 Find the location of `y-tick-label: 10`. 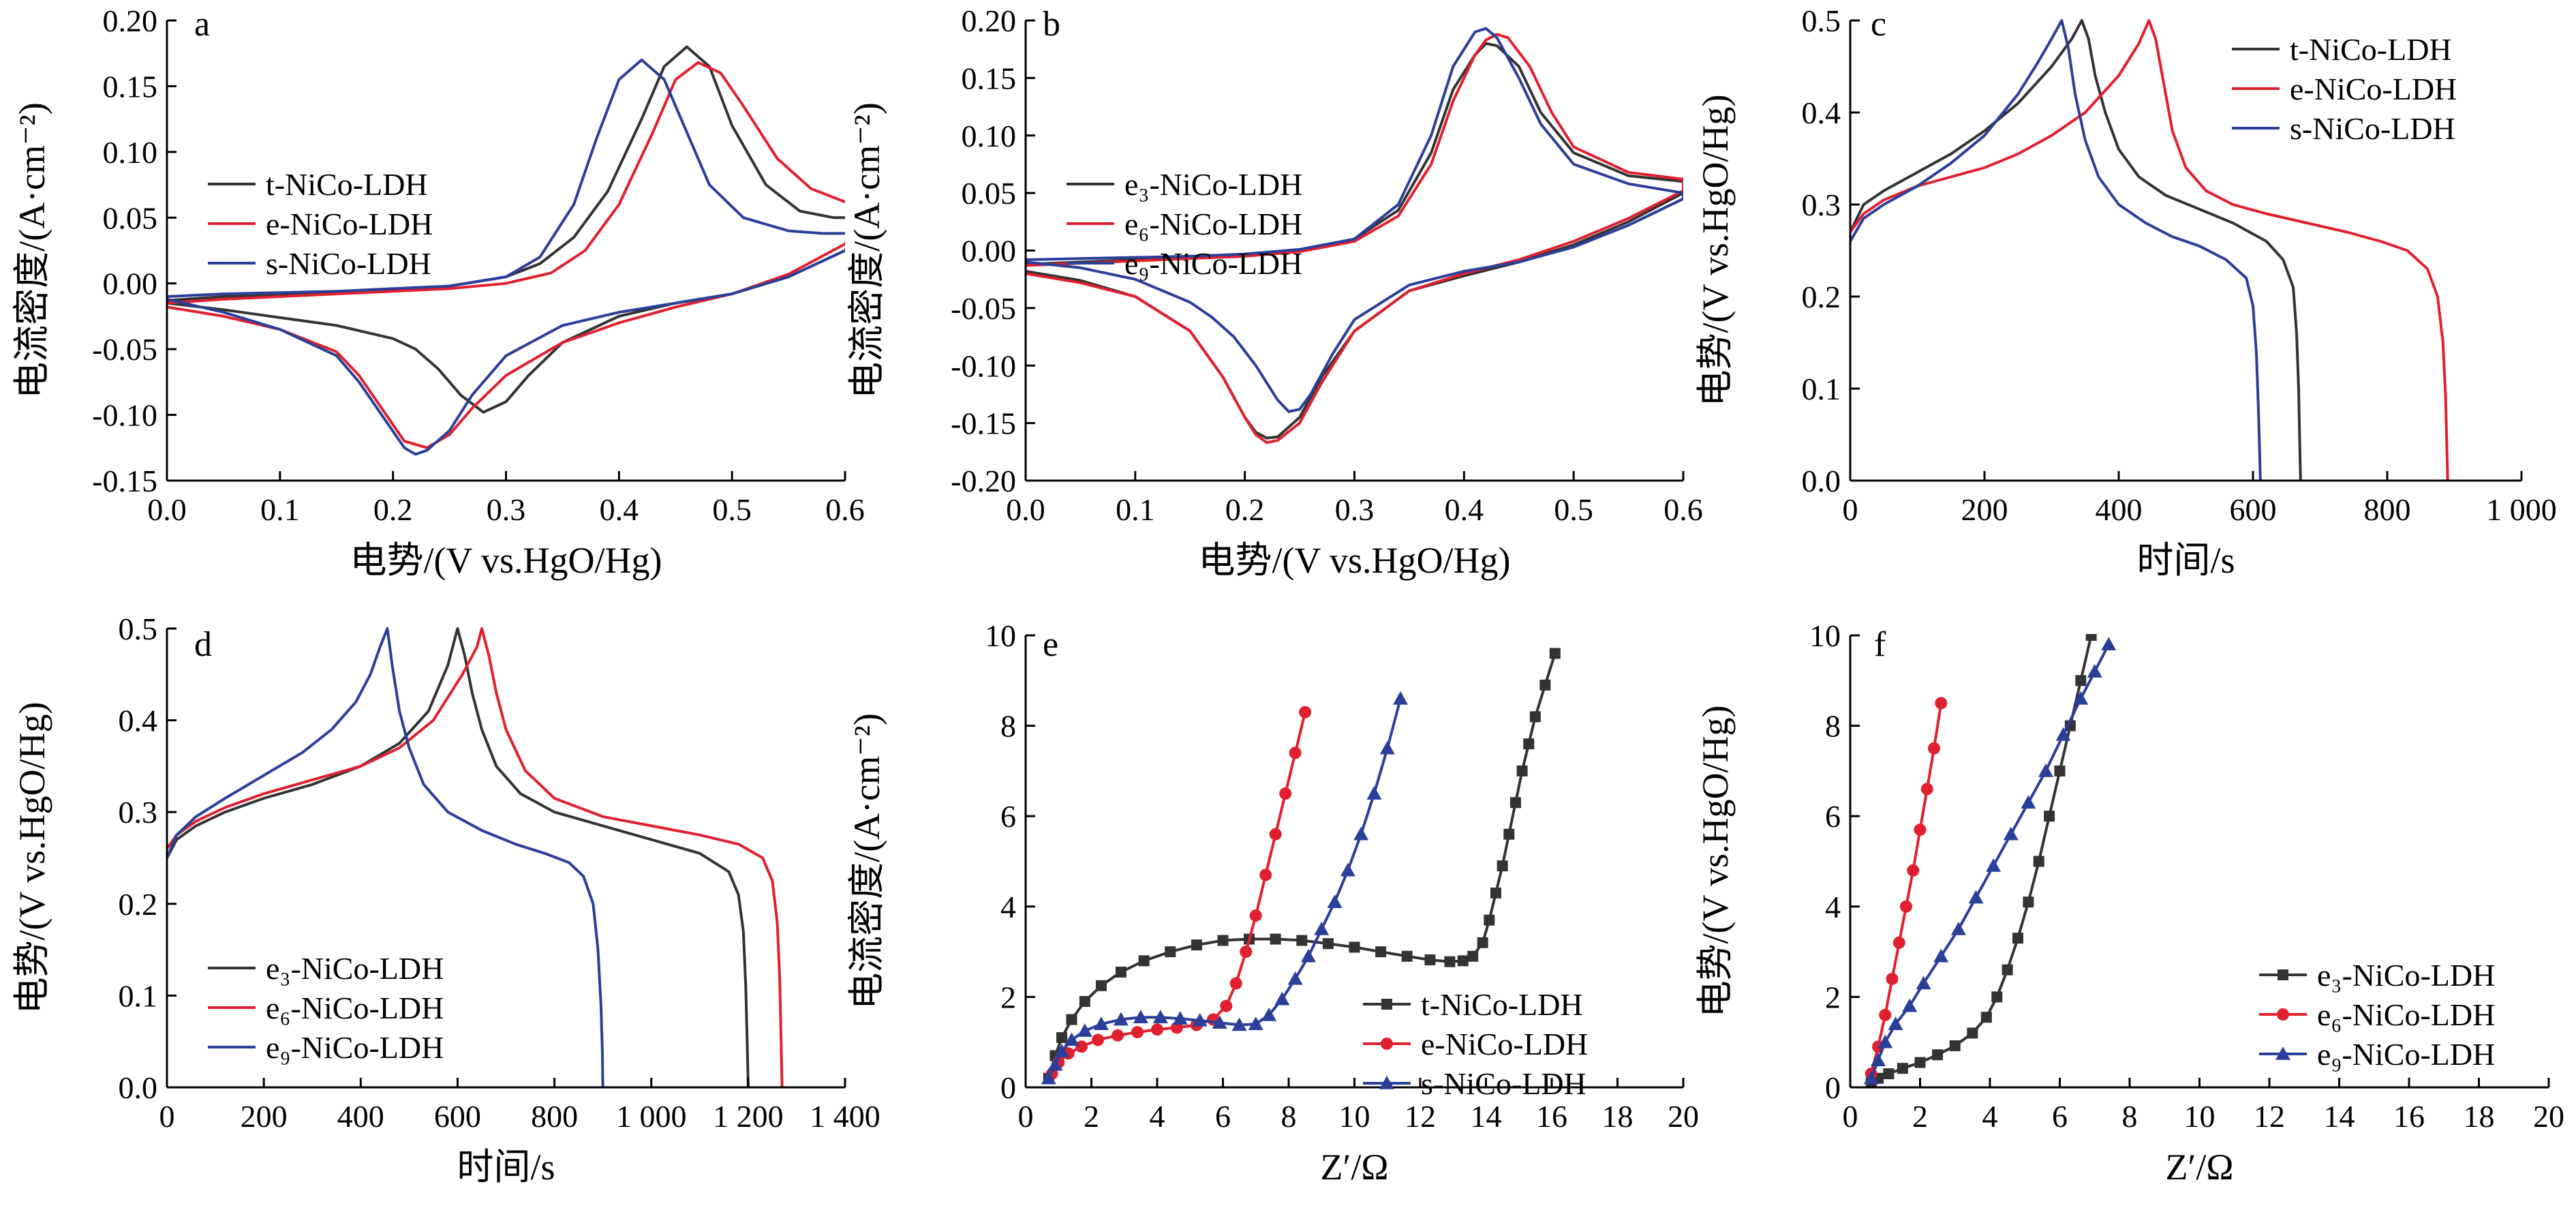

y-tick-label: 10 is located at coordinates (1000, 635).